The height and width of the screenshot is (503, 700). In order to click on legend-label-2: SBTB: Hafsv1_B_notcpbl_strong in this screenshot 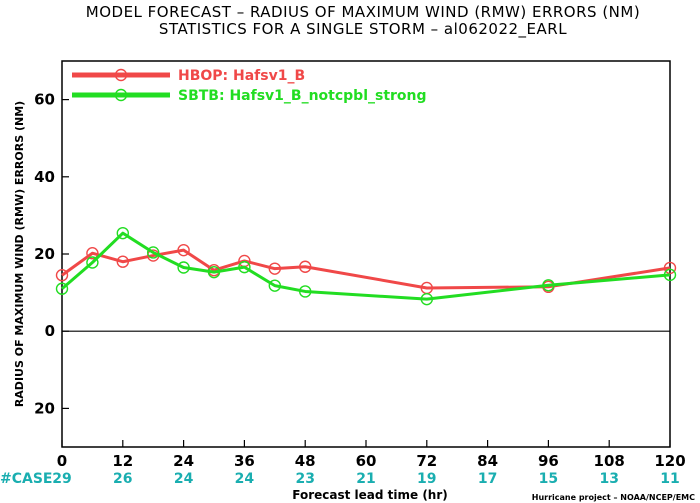, I will do `click(302, 96)`.